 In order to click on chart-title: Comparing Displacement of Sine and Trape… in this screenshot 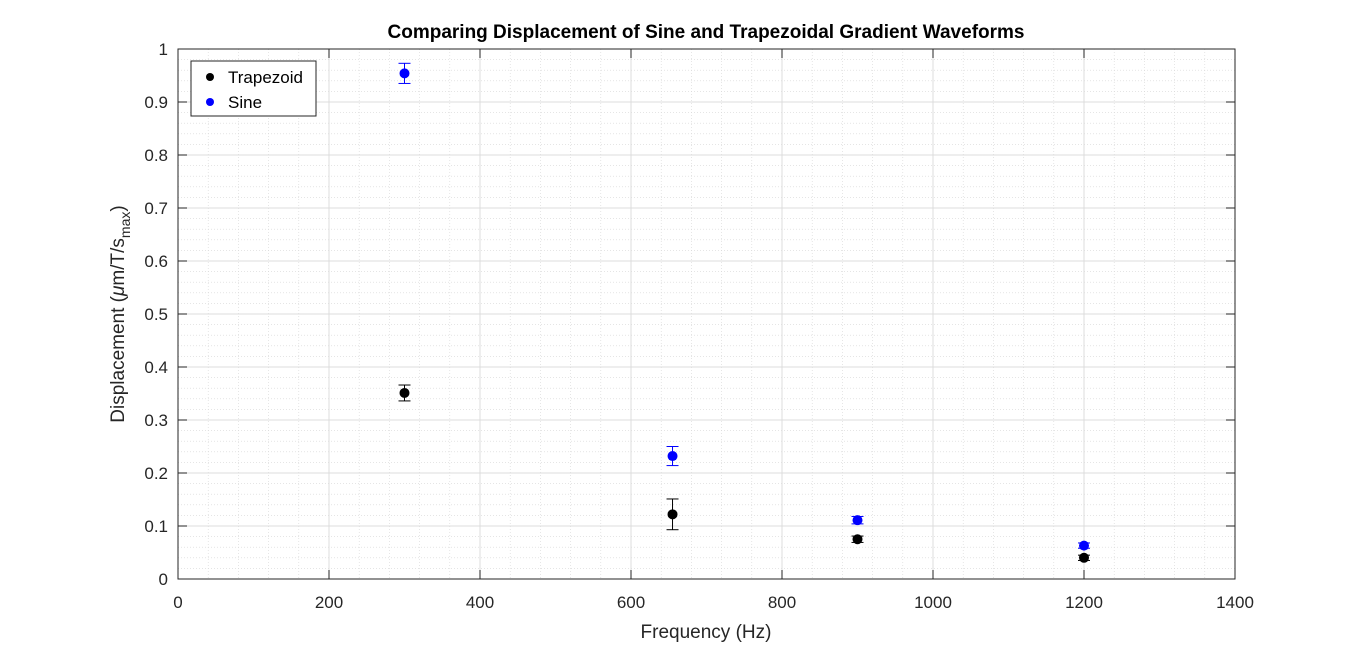, I will do `click(706, 32)`.